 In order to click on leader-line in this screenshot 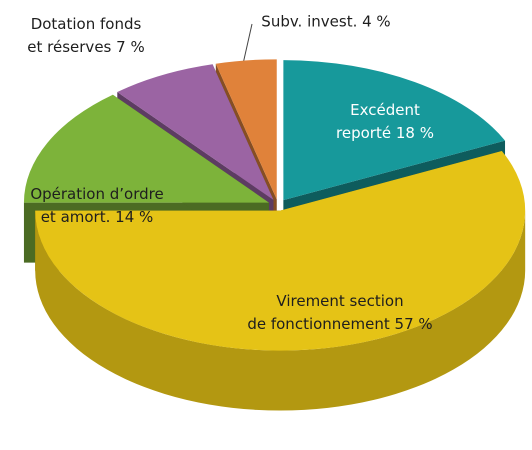, I will do `click(247, 44)`.